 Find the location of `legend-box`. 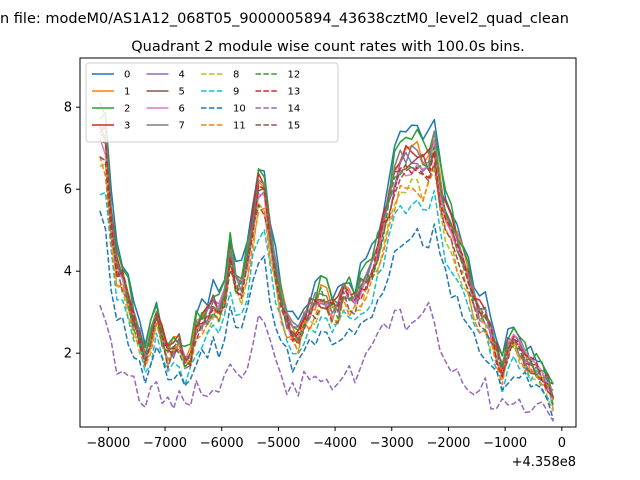

legend-box is located at coordinates (212, 102).